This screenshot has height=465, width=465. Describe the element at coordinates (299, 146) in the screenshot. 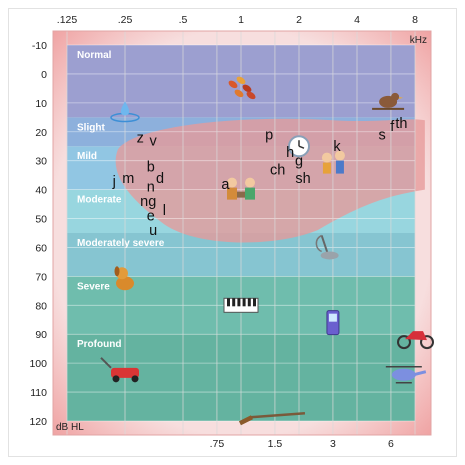

I see `clock-ticking-icon` at that location.